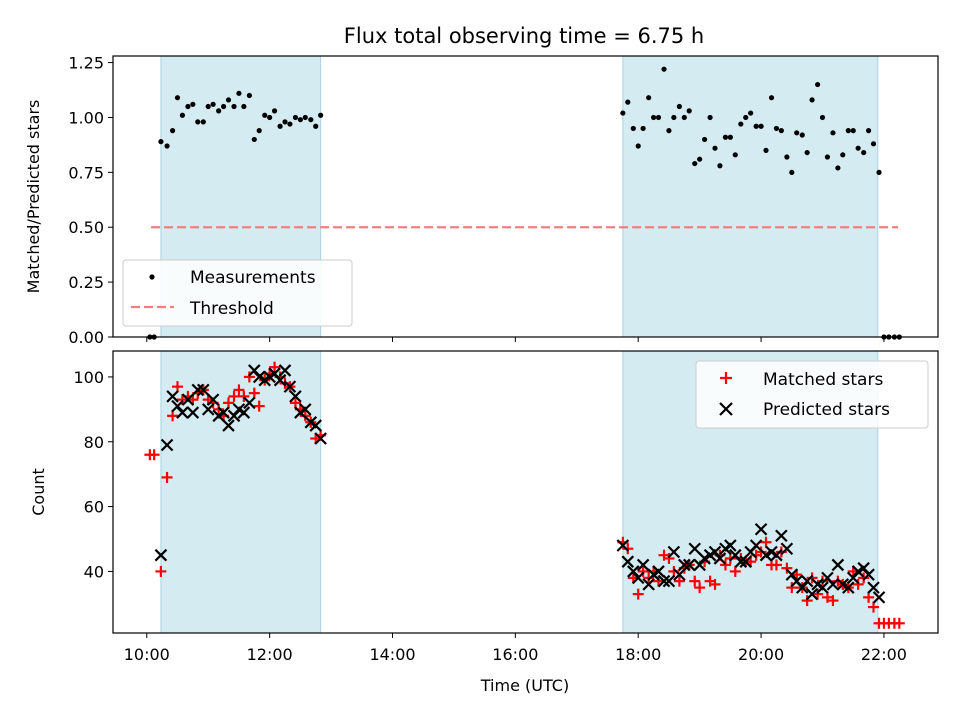  Describe the element at coordinates (826, 410) in the screenshot. I see `legend-predicted-label: Predicted stars` at that location.